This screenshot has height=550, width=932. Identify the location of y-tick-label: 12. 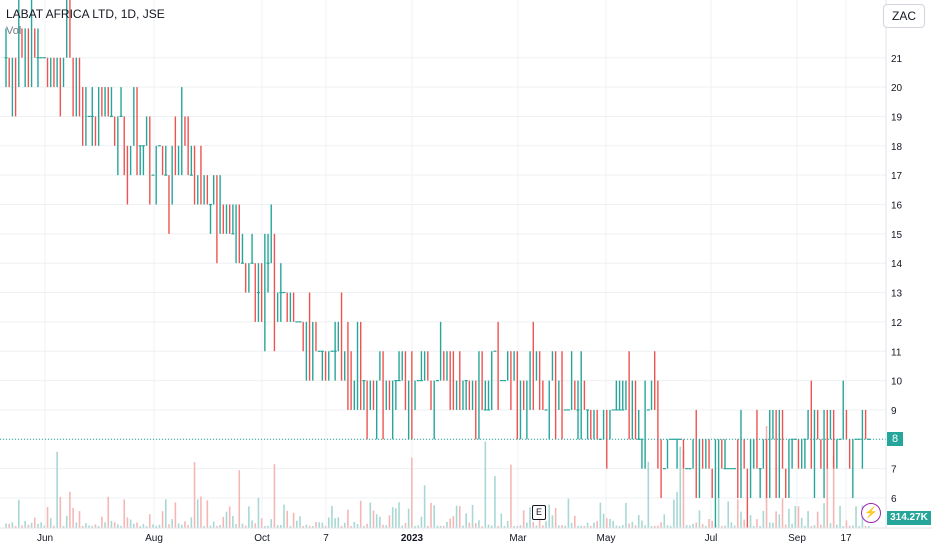
(897, 323).